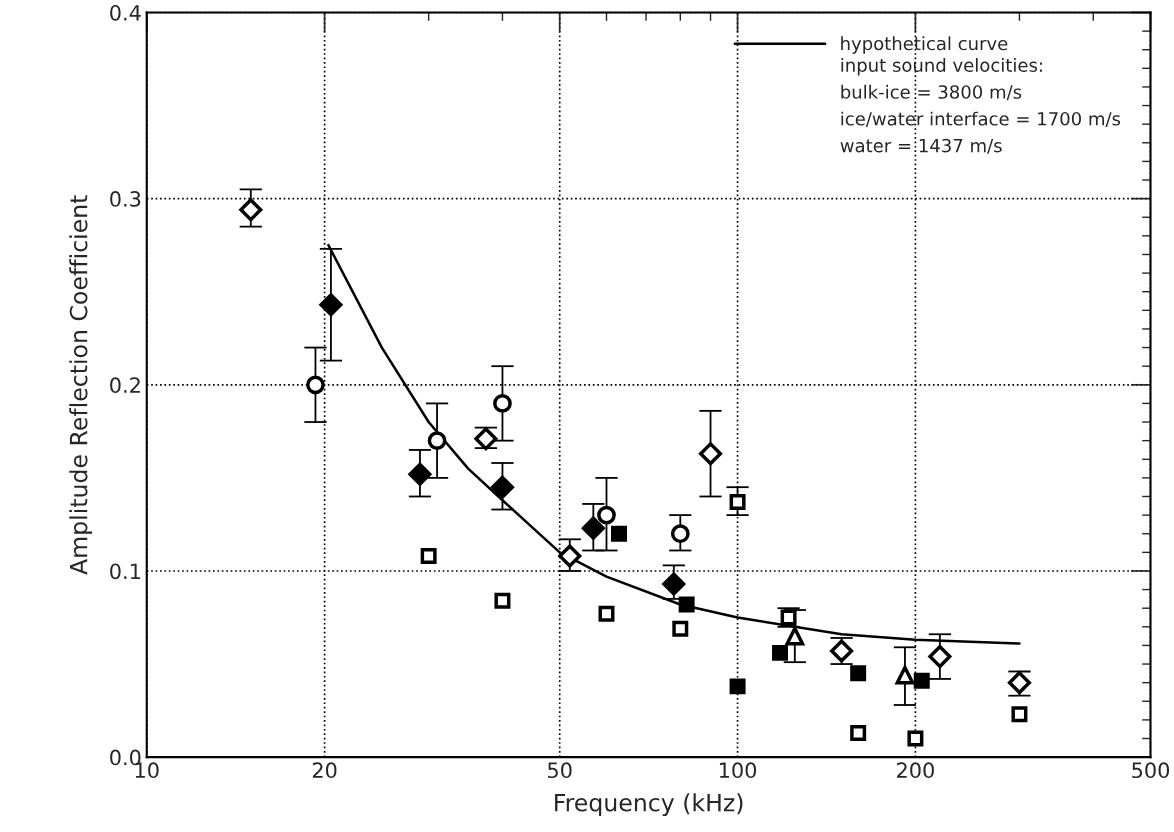 This screenshot has height=832, width=1174. Describe the element at coordinates (921, 146) in the screenshot. I see `annotation: water = 1437 m/s` at that location.